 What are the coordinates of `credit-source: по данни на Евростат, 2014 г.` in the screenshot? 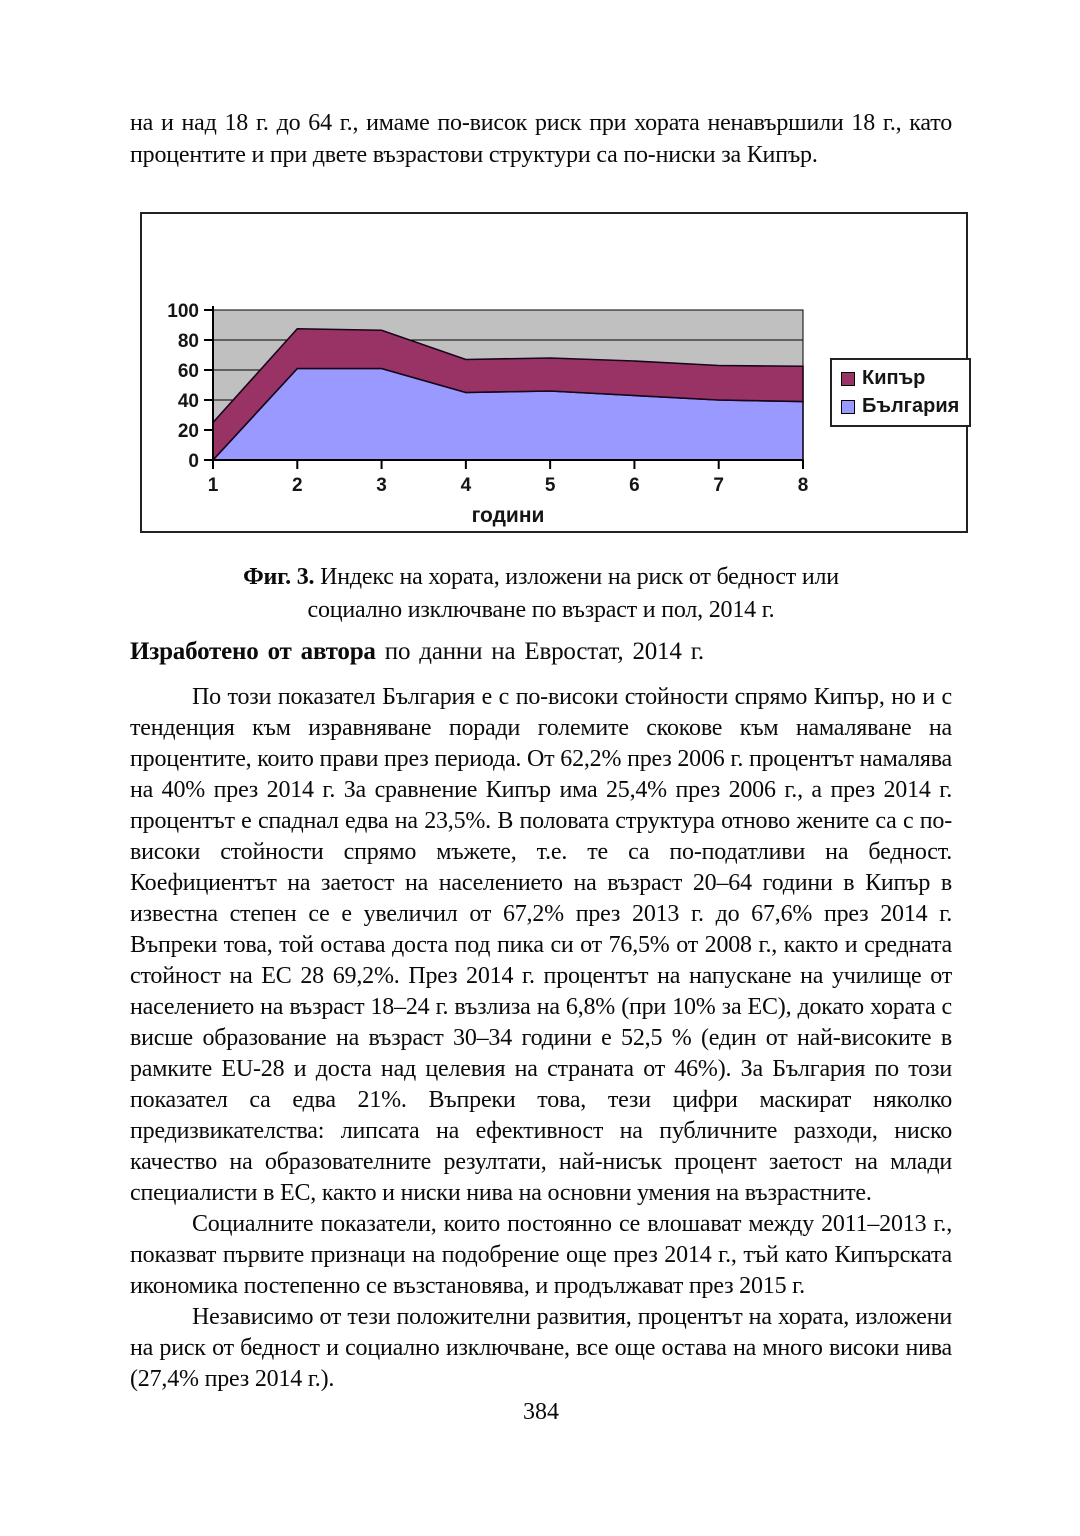 It's located at (544, 651).